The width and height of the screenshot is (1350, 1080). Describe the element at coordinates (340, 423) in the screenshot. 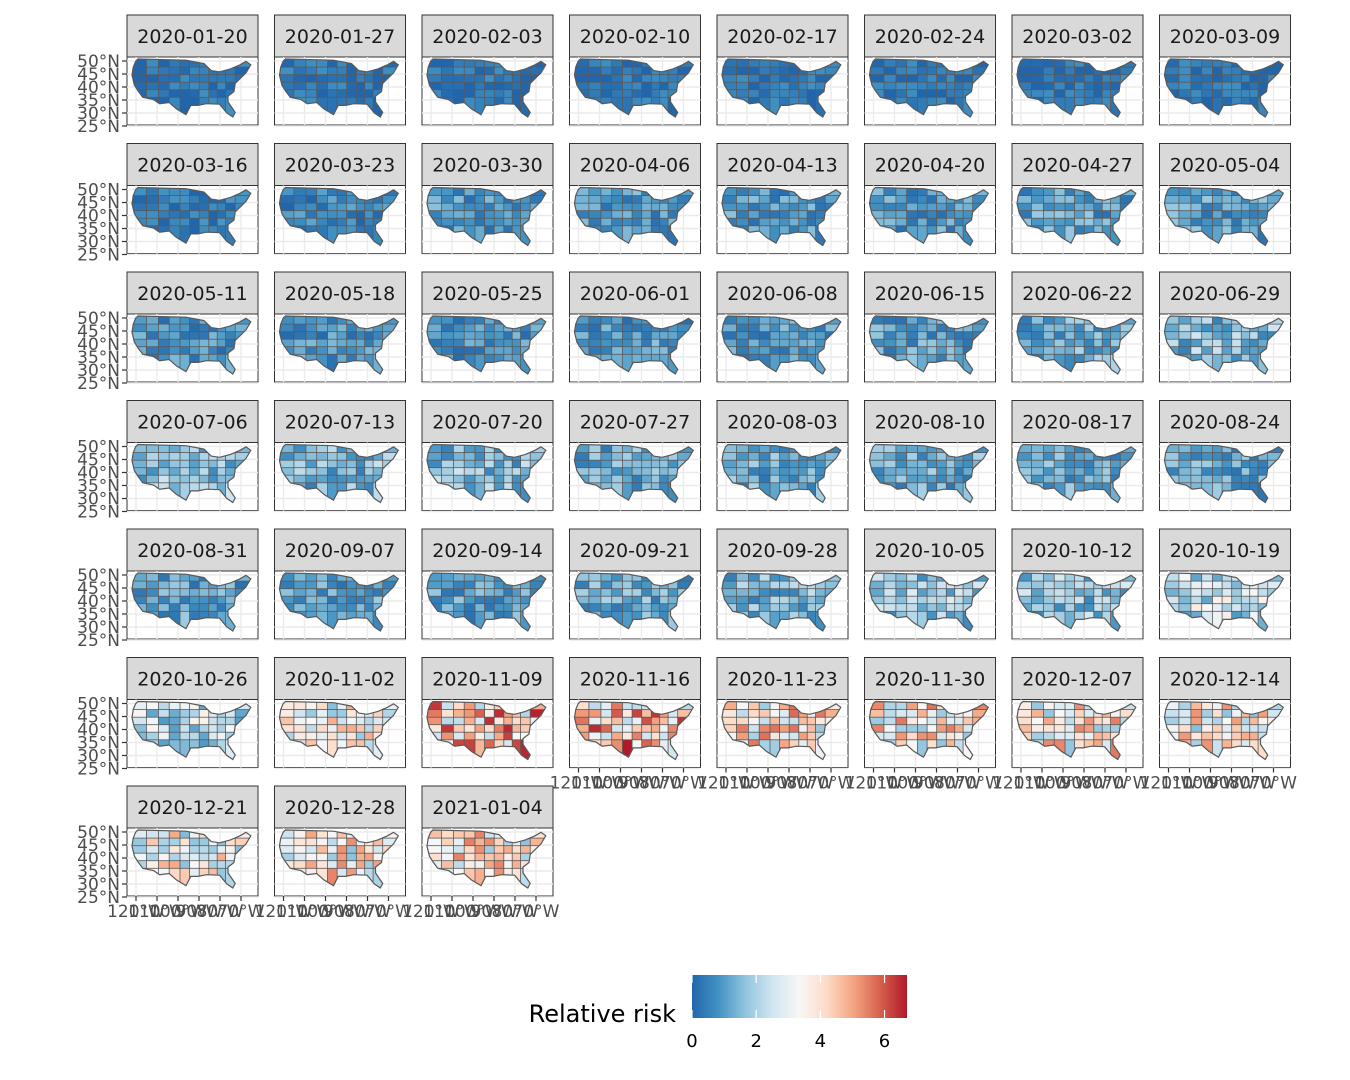

I see `facet-label: 2020-07-13` at that location.